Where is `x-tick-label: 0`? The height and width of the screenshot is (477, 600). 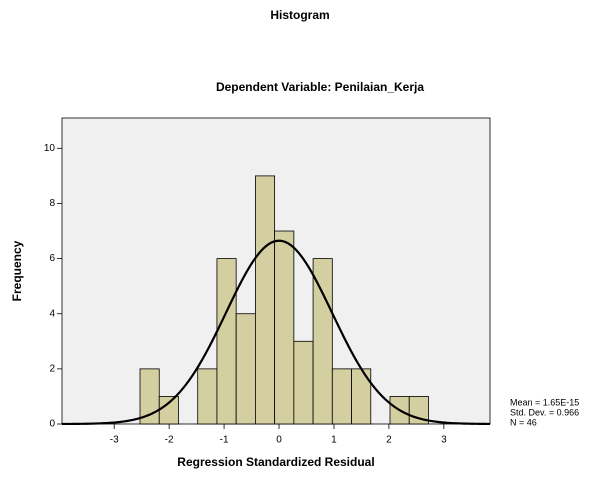 x-tick-label: 0 is located at coordinates (279, 440).